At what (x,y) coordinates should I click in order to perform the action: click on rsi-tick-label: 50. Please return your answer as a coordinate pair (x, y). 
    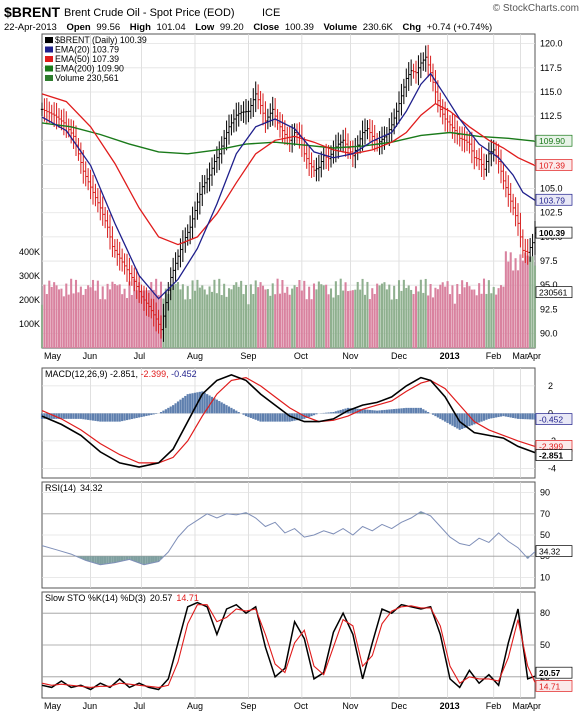
    Looking at the image, I should click on (545, 535).